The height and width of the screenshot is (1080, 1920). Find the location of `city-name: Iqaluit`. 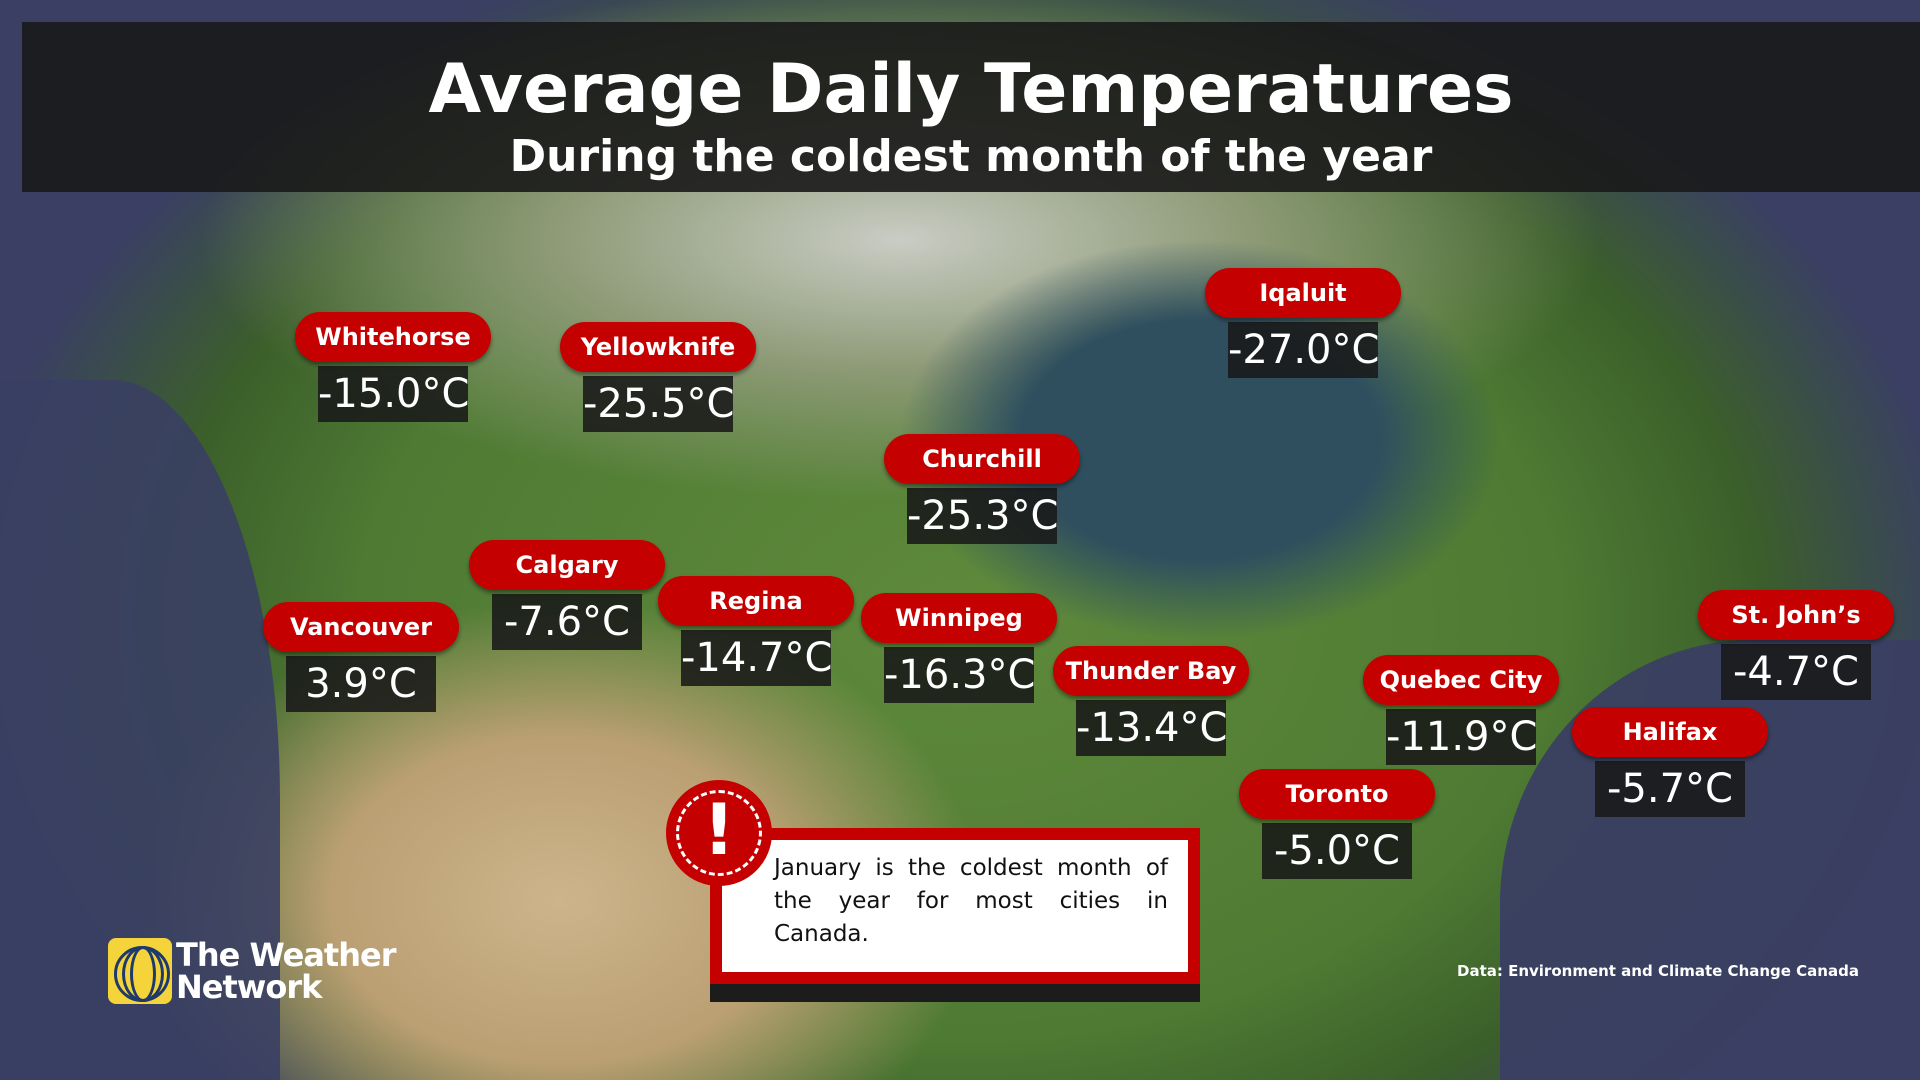

city-name: Iqaluit is located at coordinates (1303, 293).